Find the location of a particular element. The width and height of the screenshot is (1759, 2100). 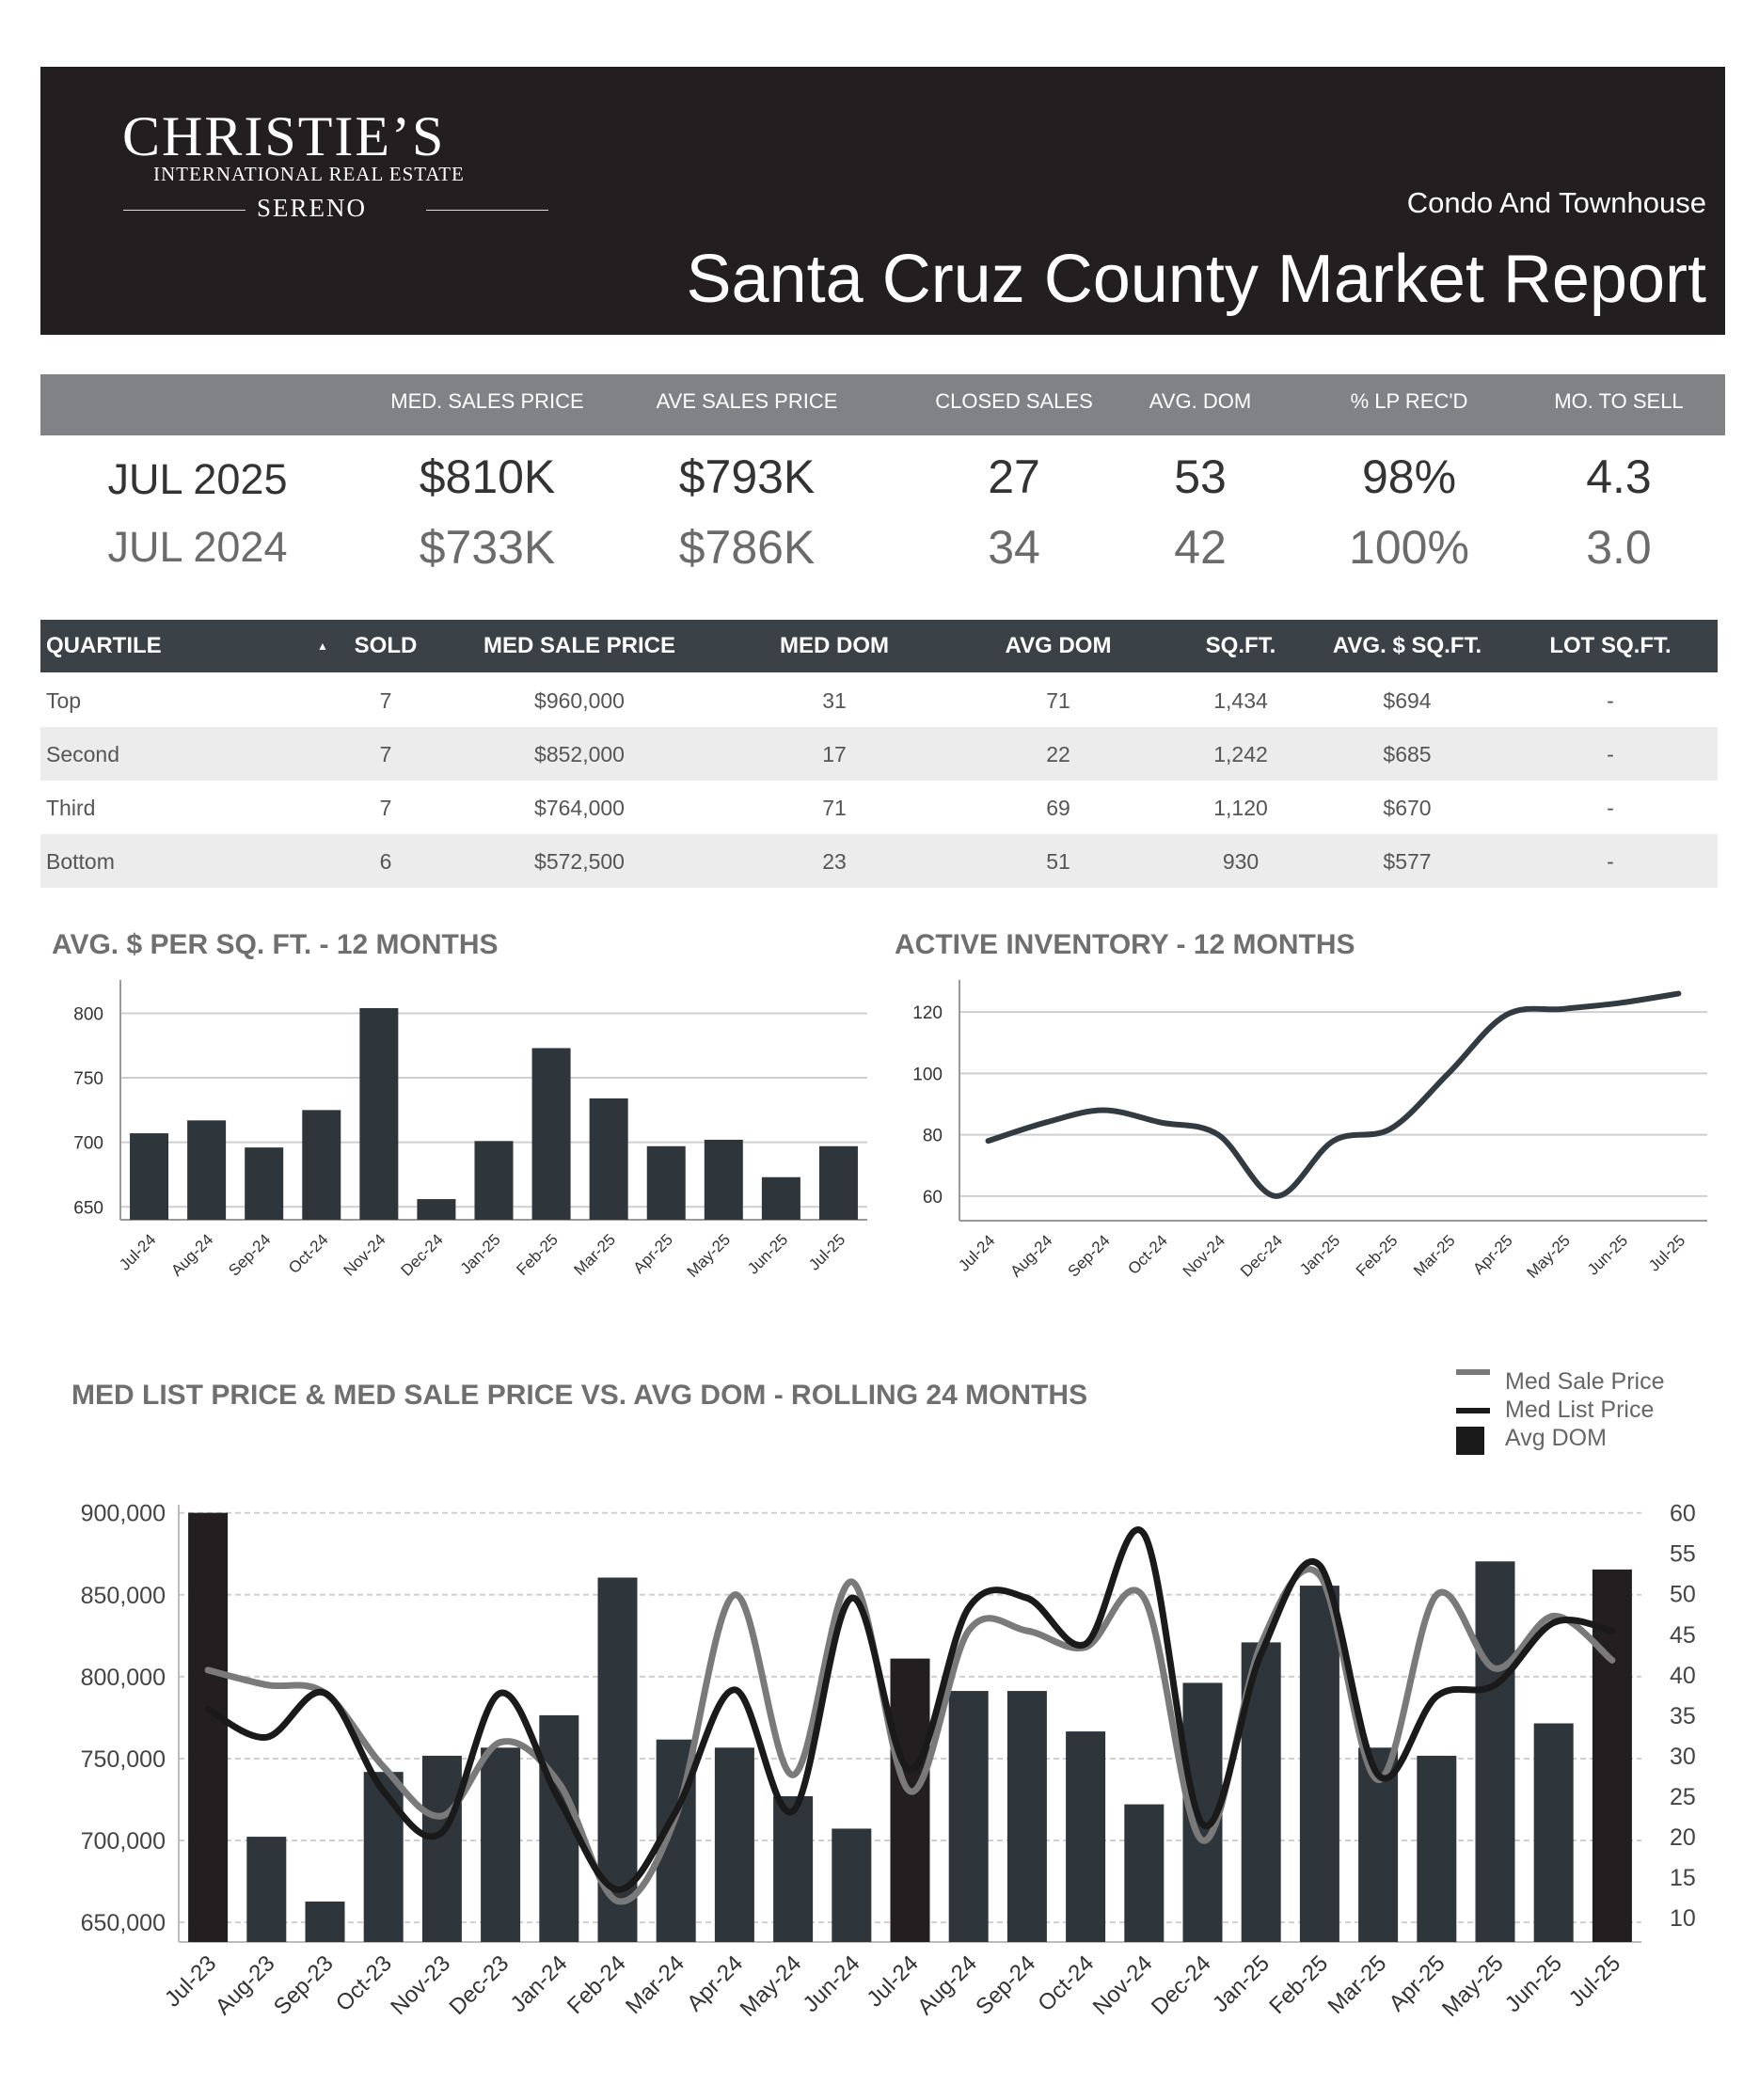

table-cell: 1,434 is located at coordinates (1240, 700).